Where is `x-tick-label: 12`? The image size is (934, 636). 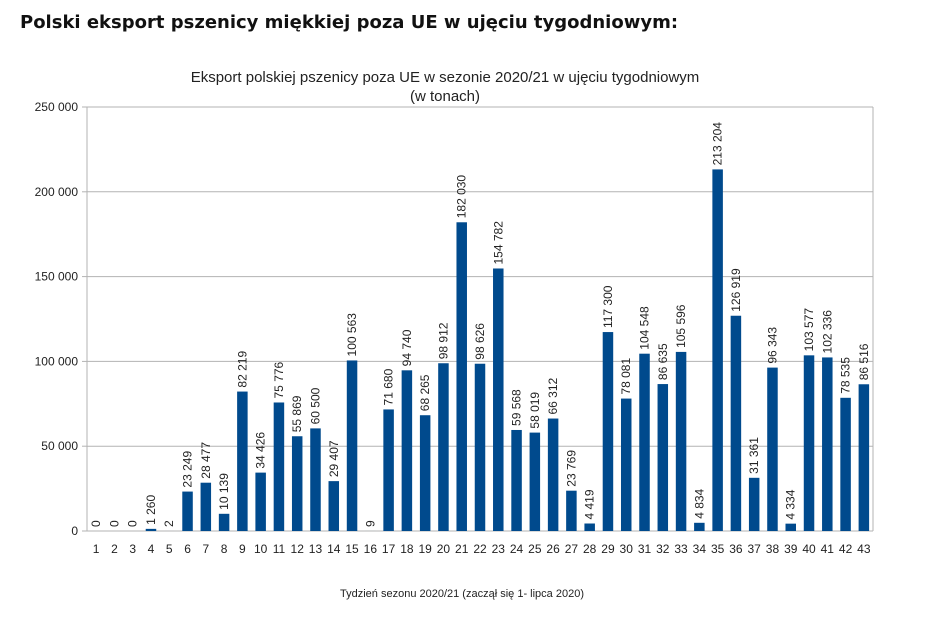
x-tick-label: 12 is located at coordinates (298, 549).